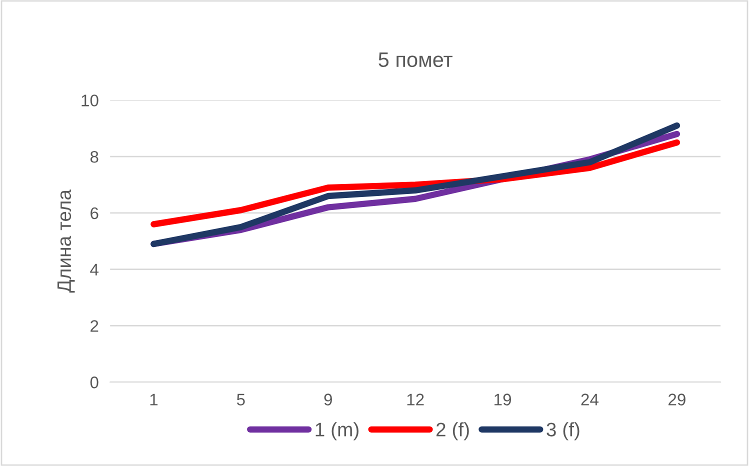  I want to click on legend-label: 3 (f), so click(563, 431).